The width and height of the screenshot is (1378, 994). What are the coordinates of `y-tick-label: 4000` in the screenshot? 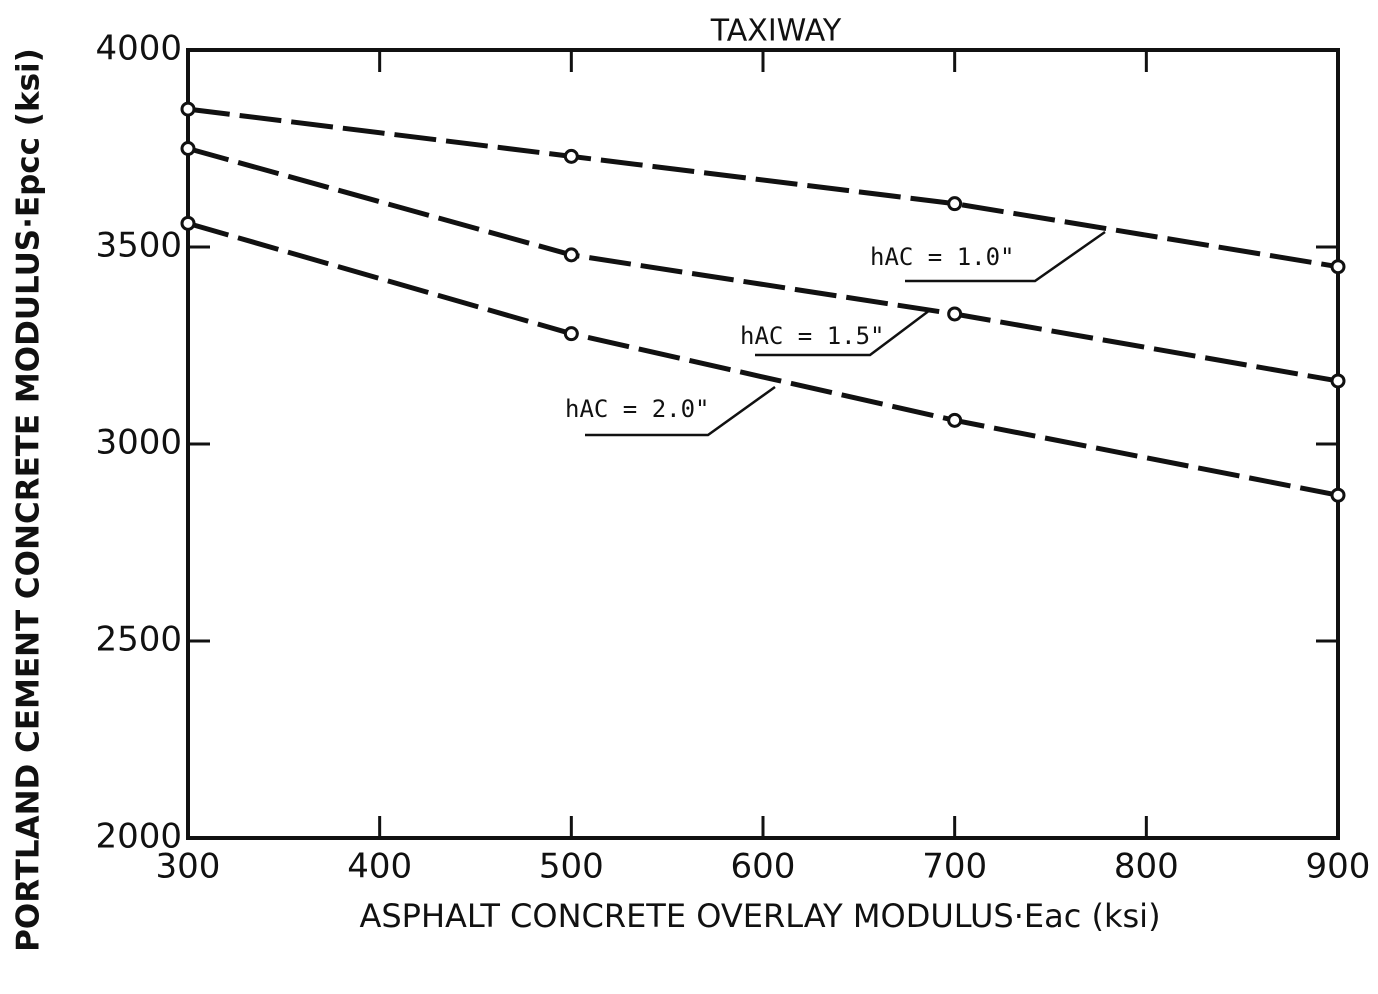 It's located at (138, 49).